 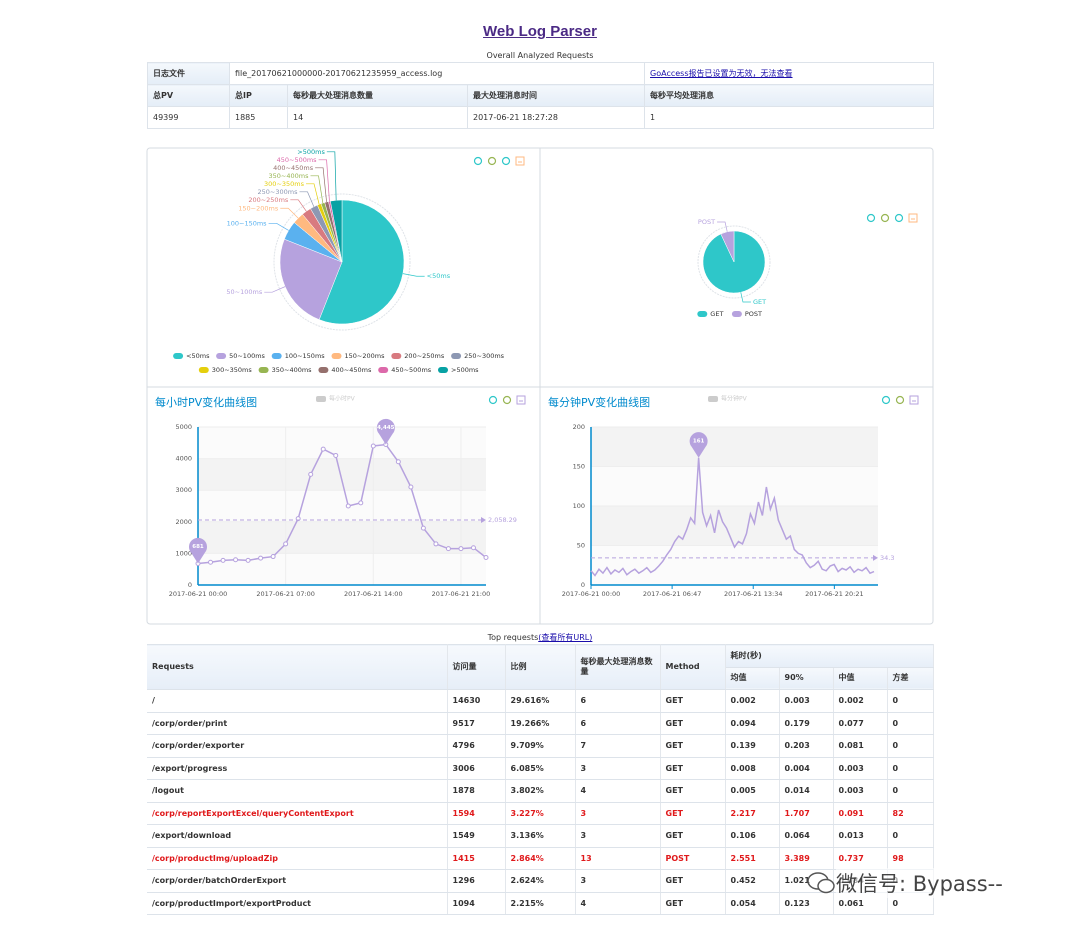 What do you see at coordinates (188, 95) in the screenshot?
I see `column-header: 总PV` at bounding box center [188, 95].